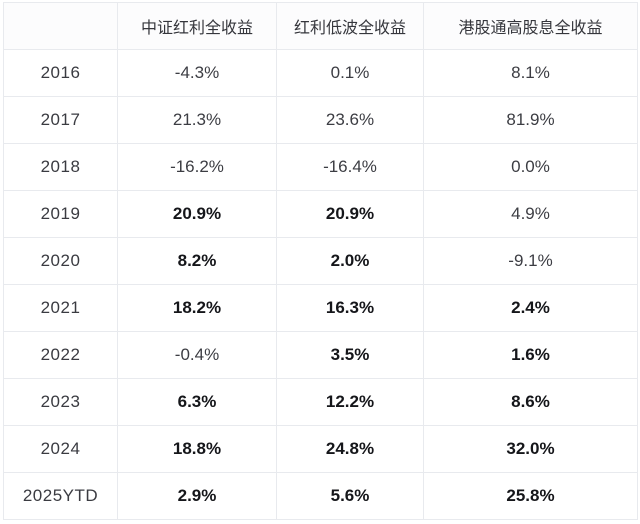  What do you see at coordinates (350, 120) in the screenshot?
I see `value-cell: 23.6%` at bounding box center [350, 120].